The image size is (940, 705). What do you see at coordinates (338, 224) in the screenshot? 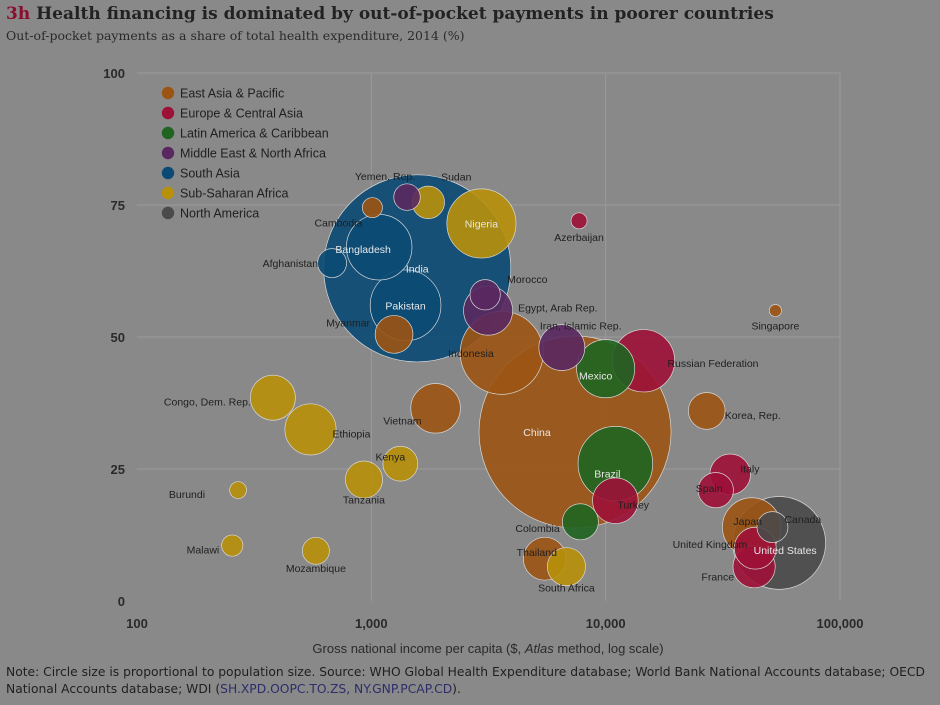
I see `label-cambodia: Cambodia` at bounding box center [338, 224].